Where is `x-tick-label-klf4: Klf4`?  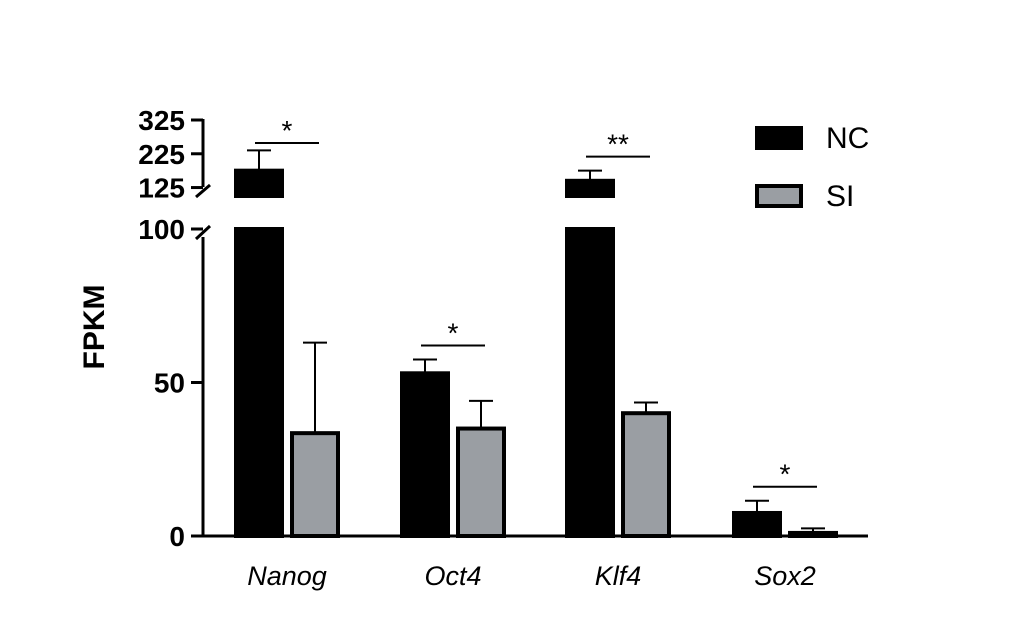 x-tick-label-klf4: Klf4 is located at coordinates (618, 576).